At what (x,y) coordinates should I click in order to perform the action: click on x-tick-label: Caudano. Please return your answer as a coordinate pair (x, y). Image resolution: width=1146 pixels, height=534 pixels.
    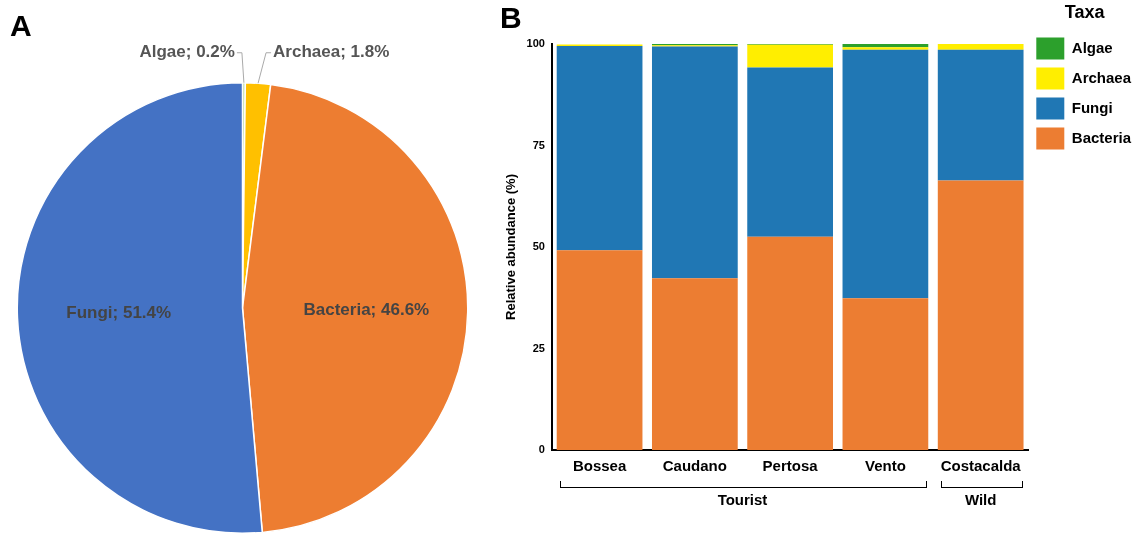
    Looking at the image, I should click on (694, 466).